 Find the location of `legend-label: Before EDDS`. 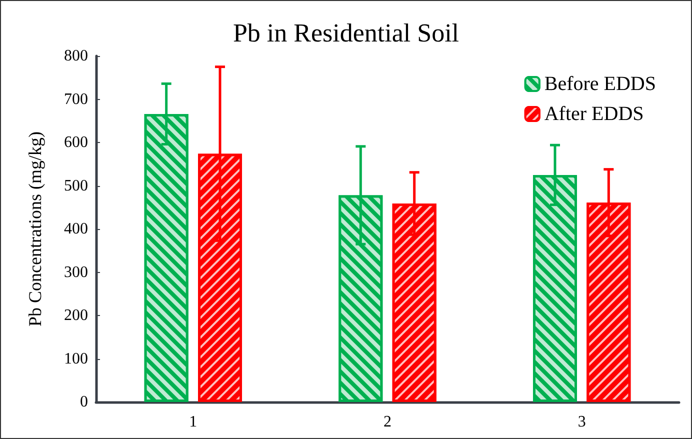

legend-label: Before EDDS is located at coordinates (600, 84).